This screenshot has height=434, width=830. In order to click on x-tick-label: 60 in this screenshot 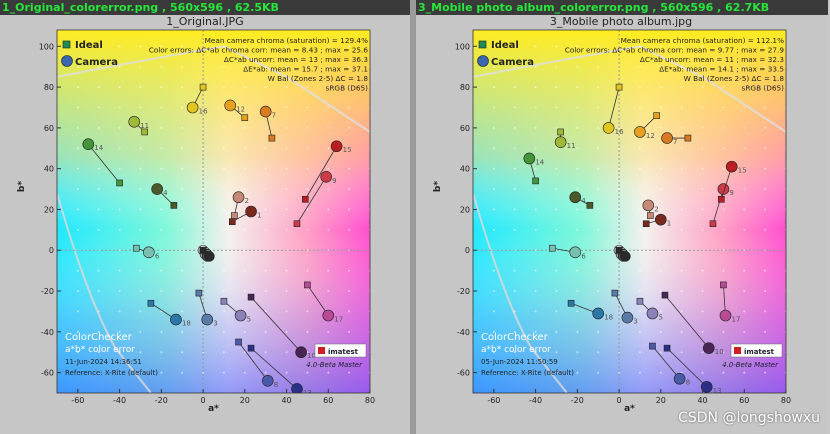, I will do `click(744, 400)`.